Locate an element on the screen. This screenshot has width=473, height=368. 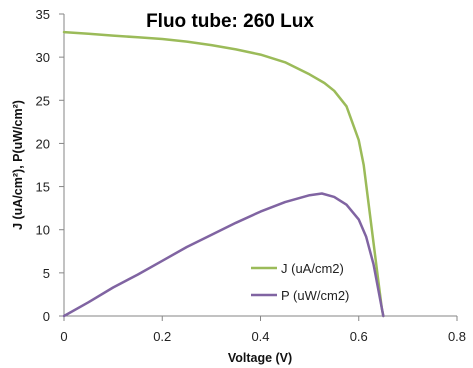
chart-title: Fluo tube: 260 Lux is located at coordinates (230, 21).